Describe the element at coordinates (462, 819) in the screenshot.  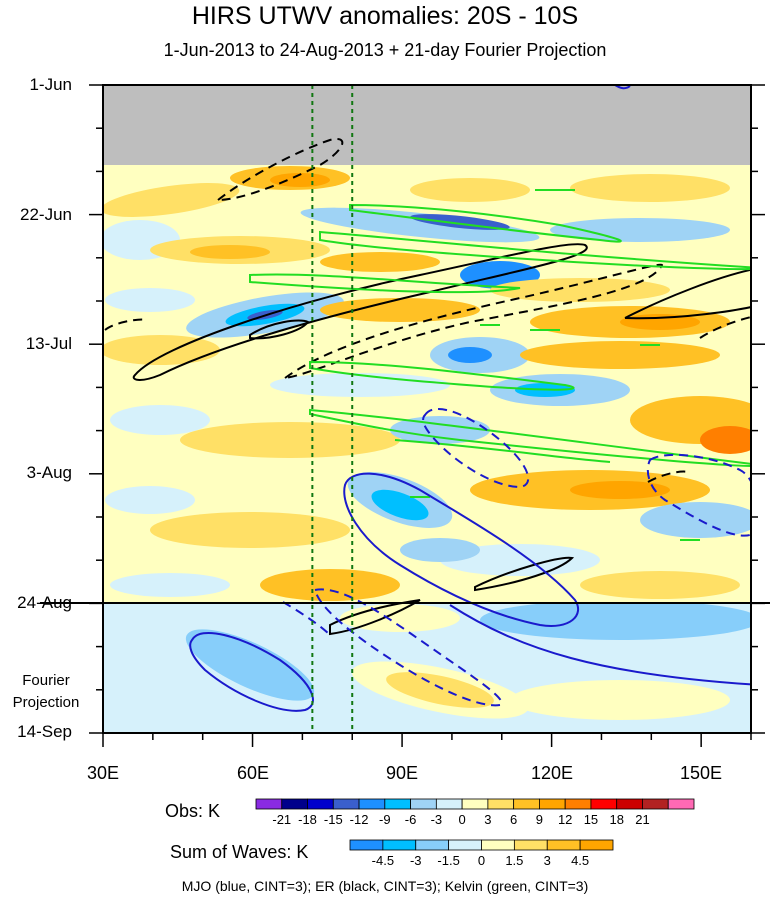
I see `obs-colorbar-level-label: 0` at that location.